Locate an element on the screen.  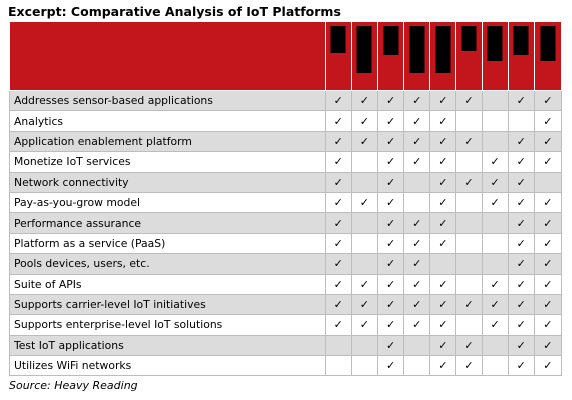
row-label: Analytics is located at coordinates (167, 121).